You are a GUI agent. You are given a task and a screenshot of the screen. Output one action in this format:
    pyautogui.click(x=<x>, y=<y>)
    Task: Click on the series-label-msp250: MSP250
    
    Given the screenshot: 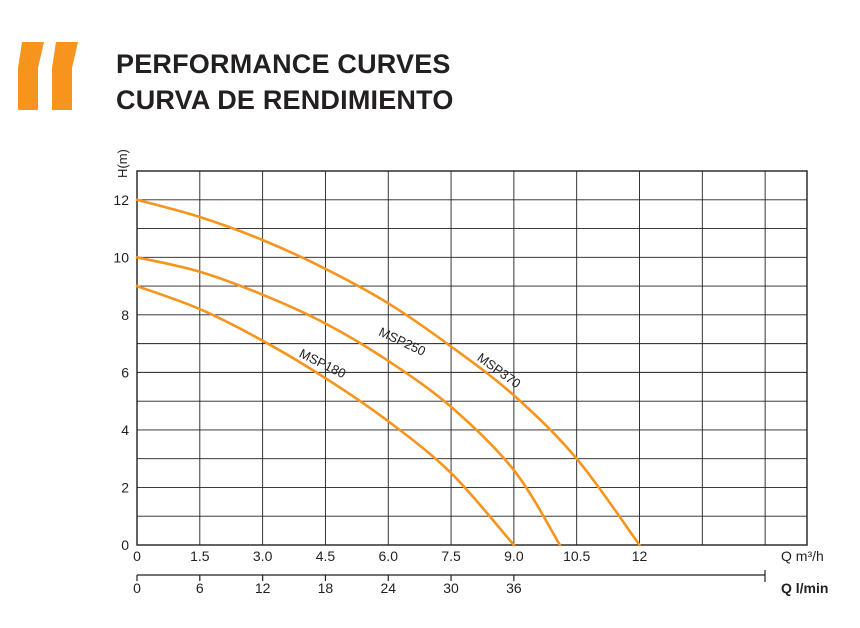 What is the action you would take?
    pyautogui.click(x=403, y=341)
    